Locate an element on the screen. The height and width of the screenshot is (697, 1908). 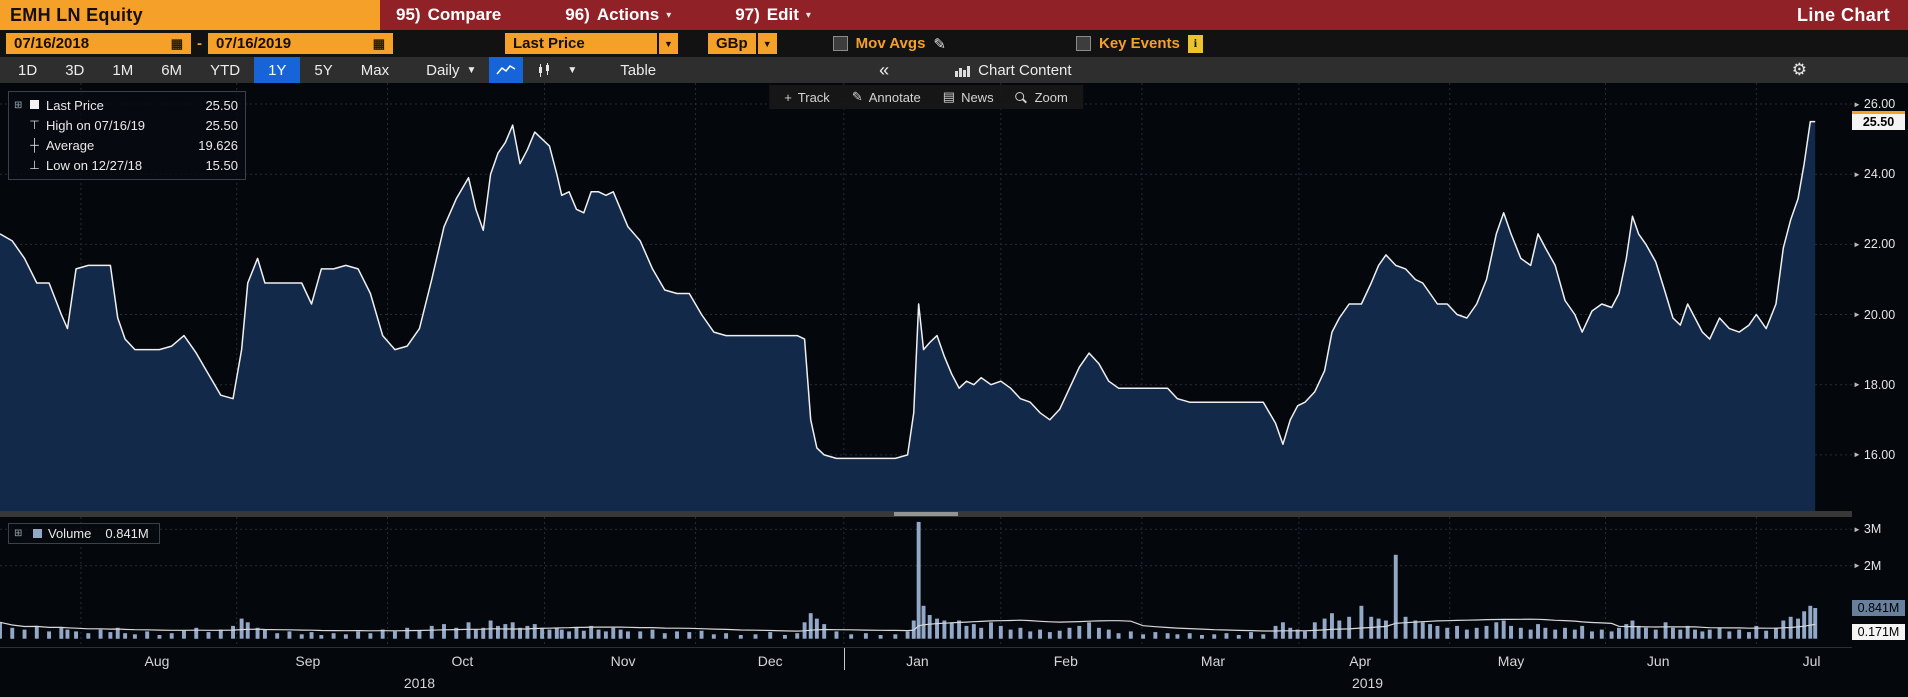
zoom-tool: Zoom is located at coordinates (1042, 97).